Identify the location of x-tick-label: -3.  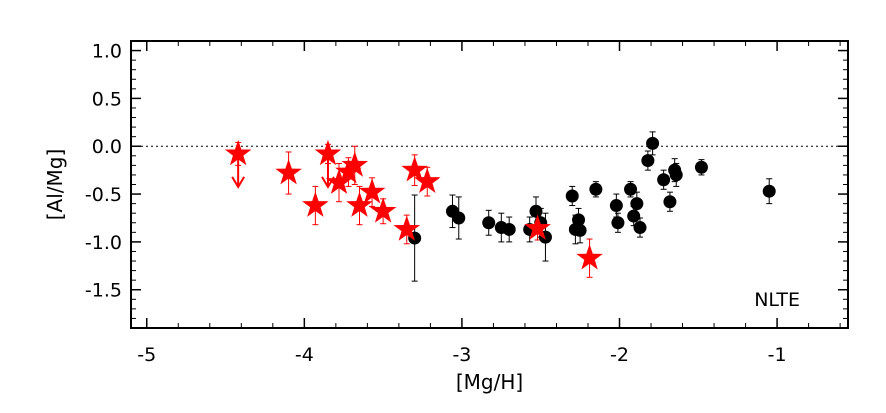
(461, 355).